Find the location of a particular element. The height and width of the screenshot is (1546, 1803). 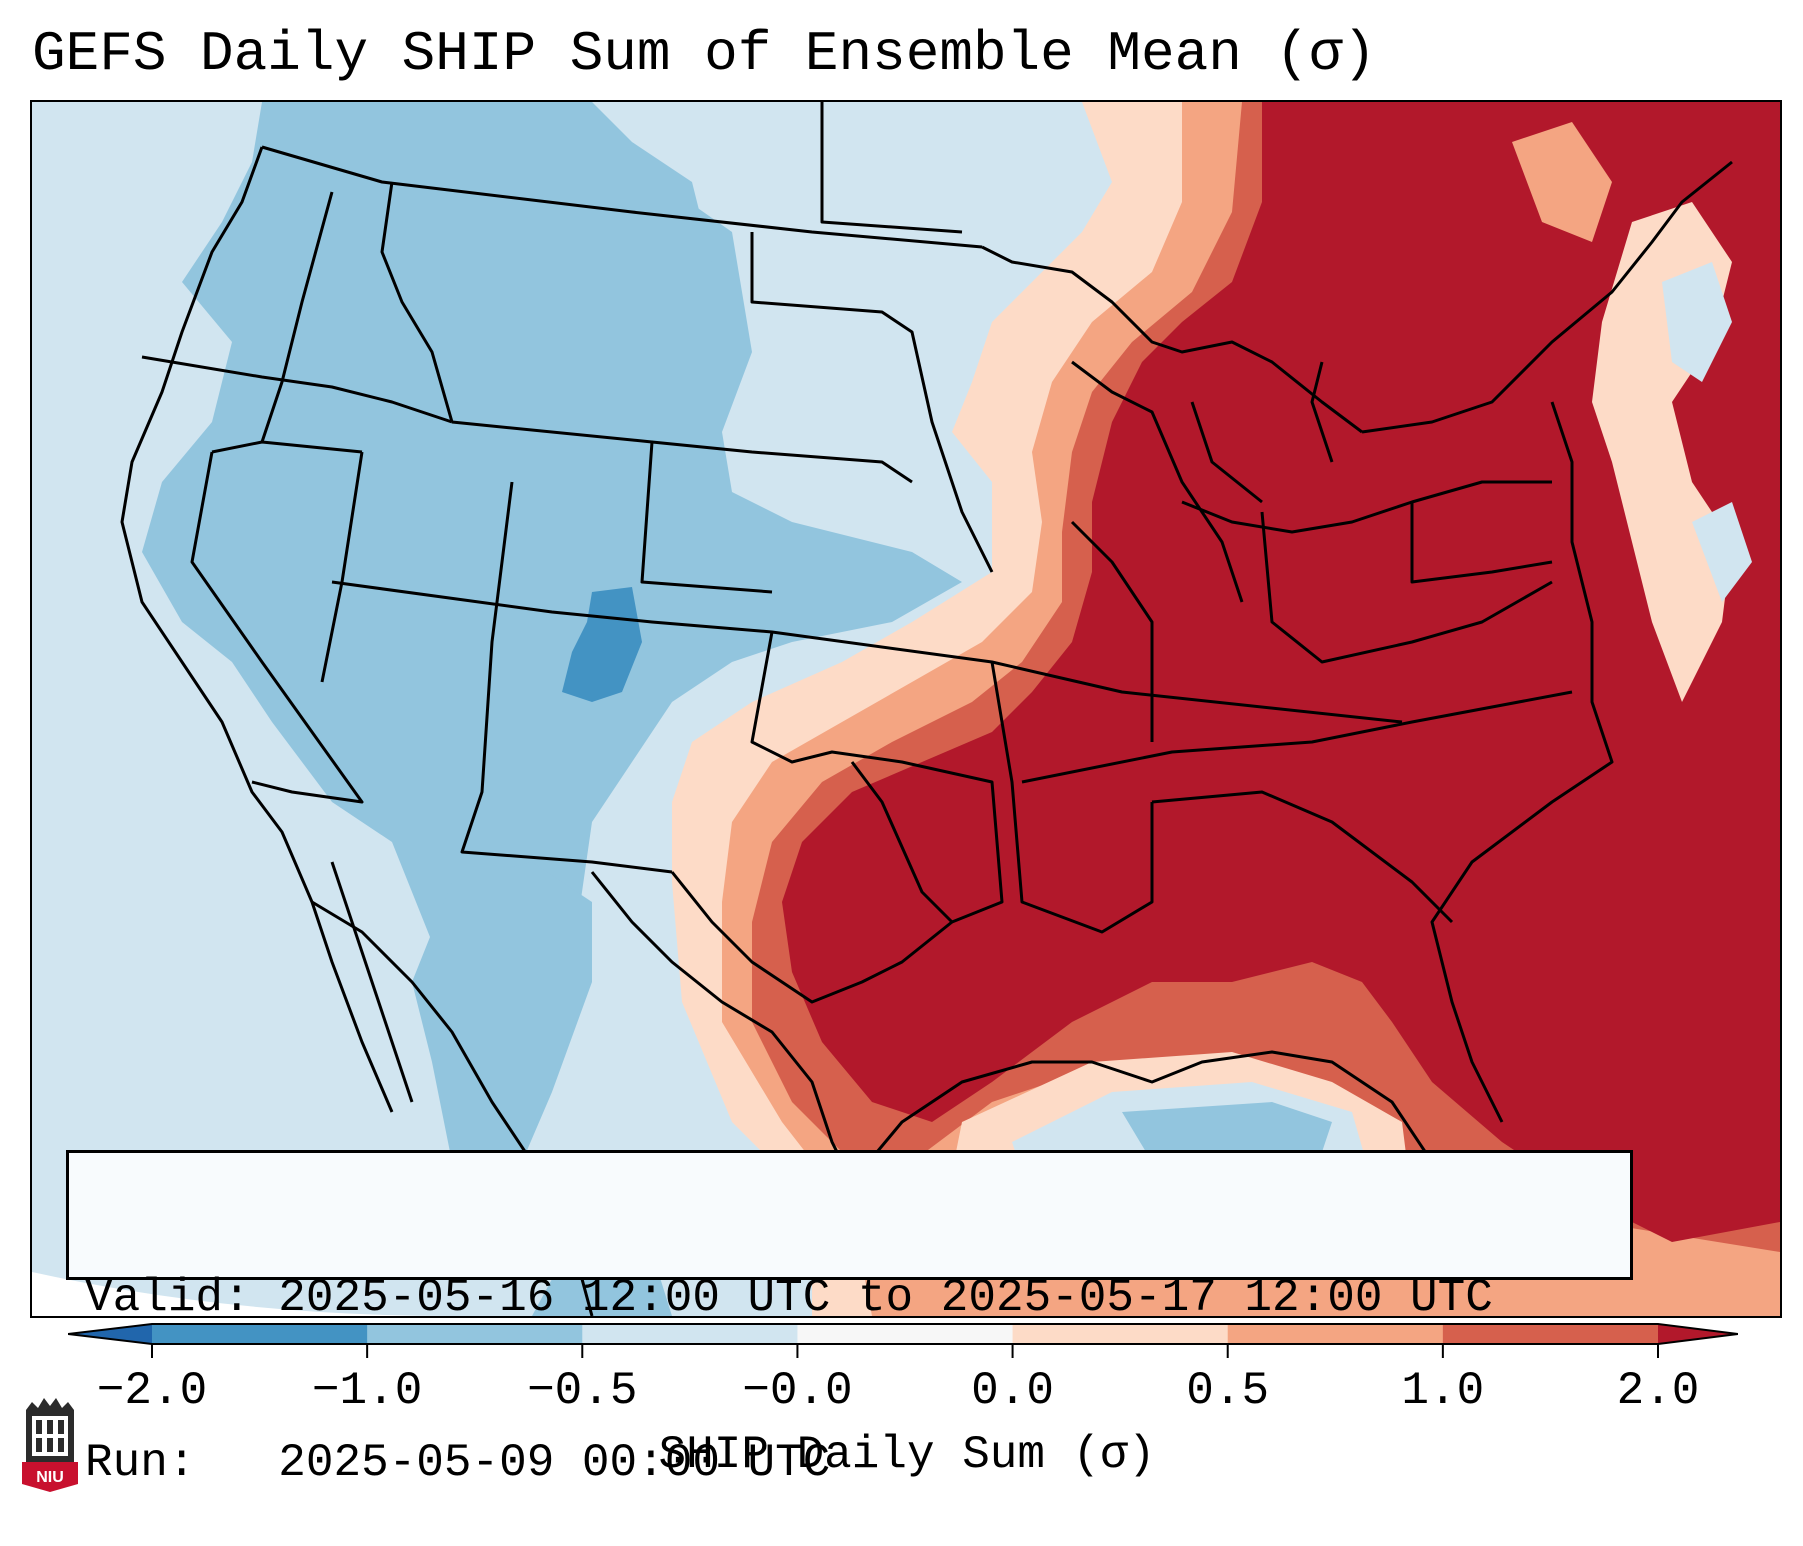

colorbar-tick-label: −0.5 is located at coordinates (582, 1391).